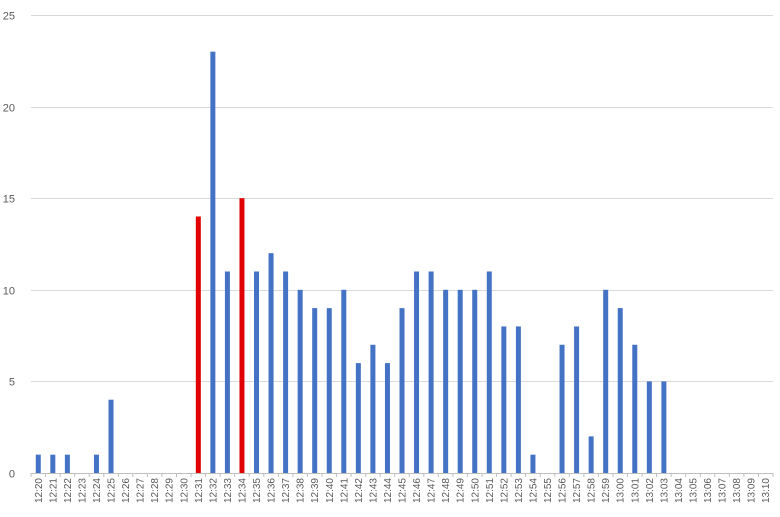 This screenshot has height=517, width=780. I want to click on x-tick-label: 12:37, so click(286, 490).